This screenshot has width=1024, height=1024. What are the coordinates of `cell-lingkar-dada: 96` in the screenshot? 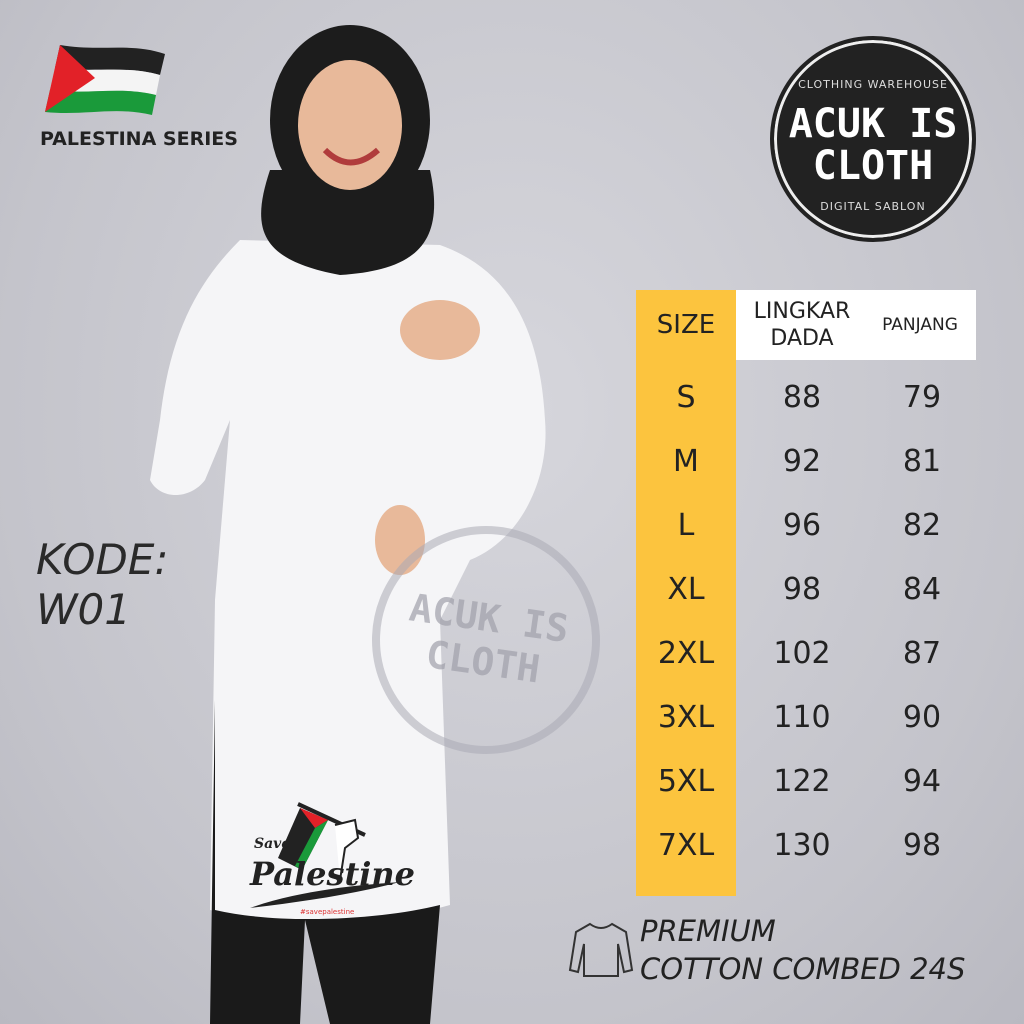 It's located at (802, 525).